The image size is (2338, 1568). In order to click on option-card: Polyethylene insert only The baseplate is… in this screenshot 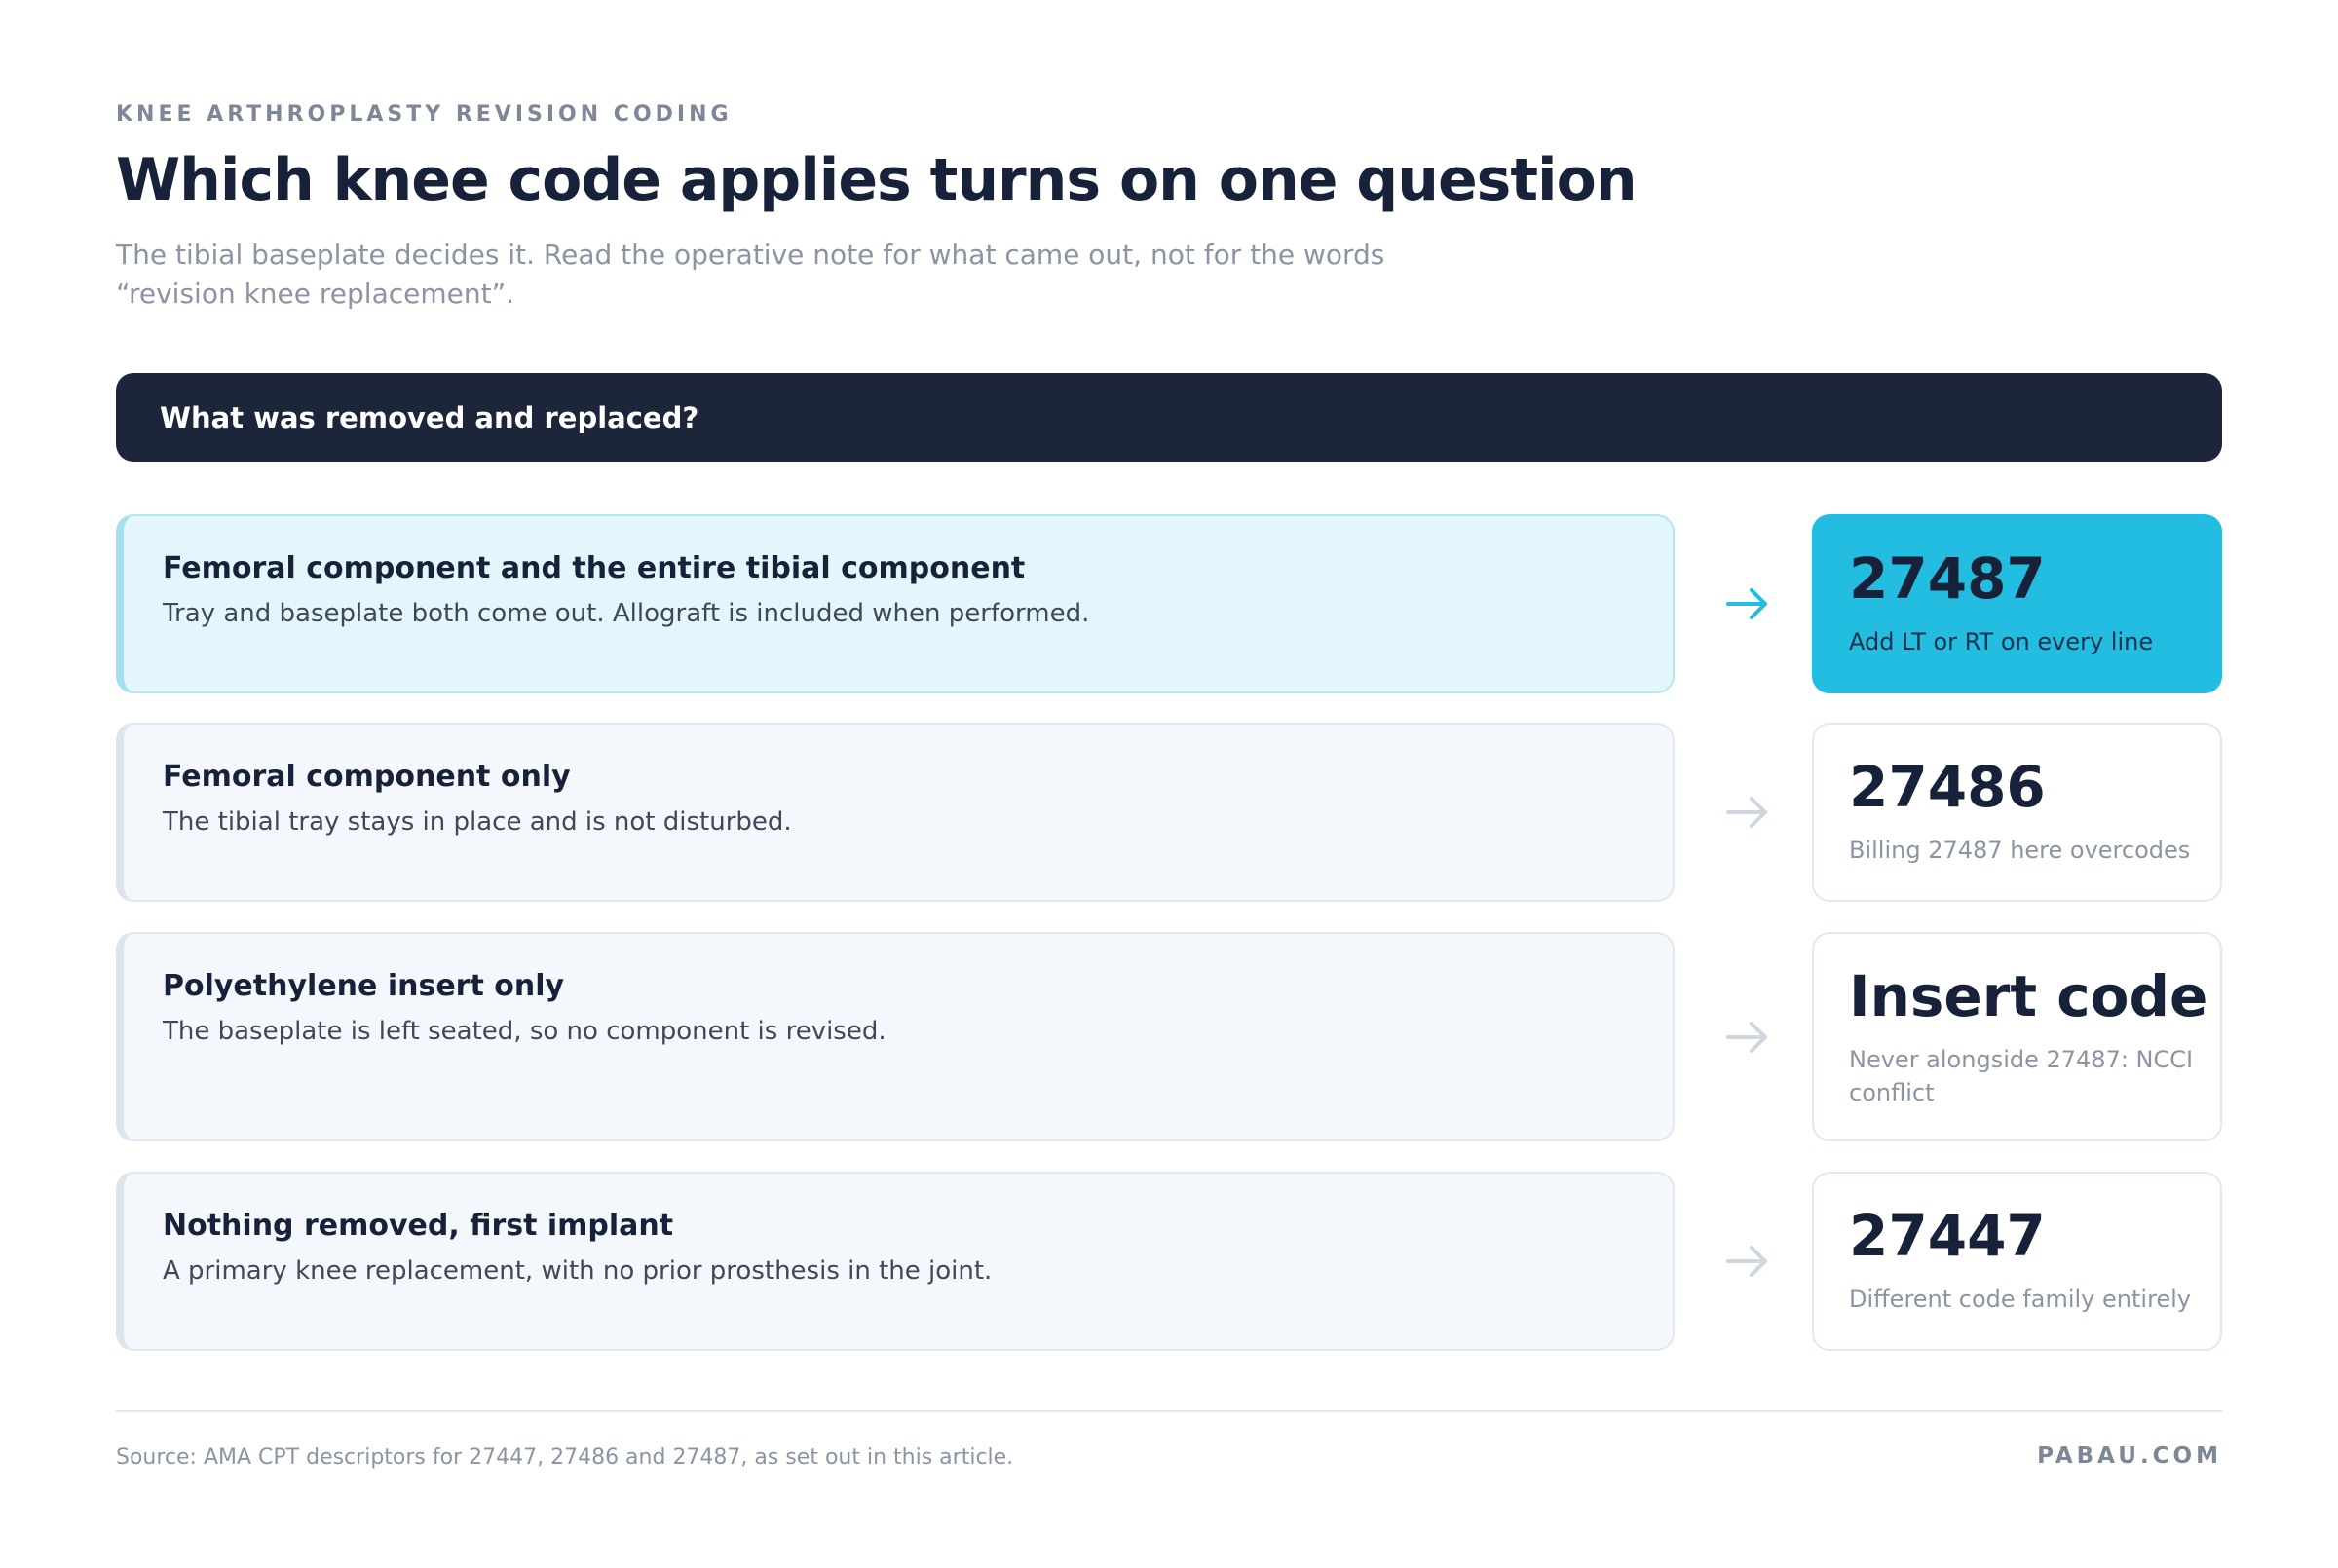, I will do `click(895, 1036)`.